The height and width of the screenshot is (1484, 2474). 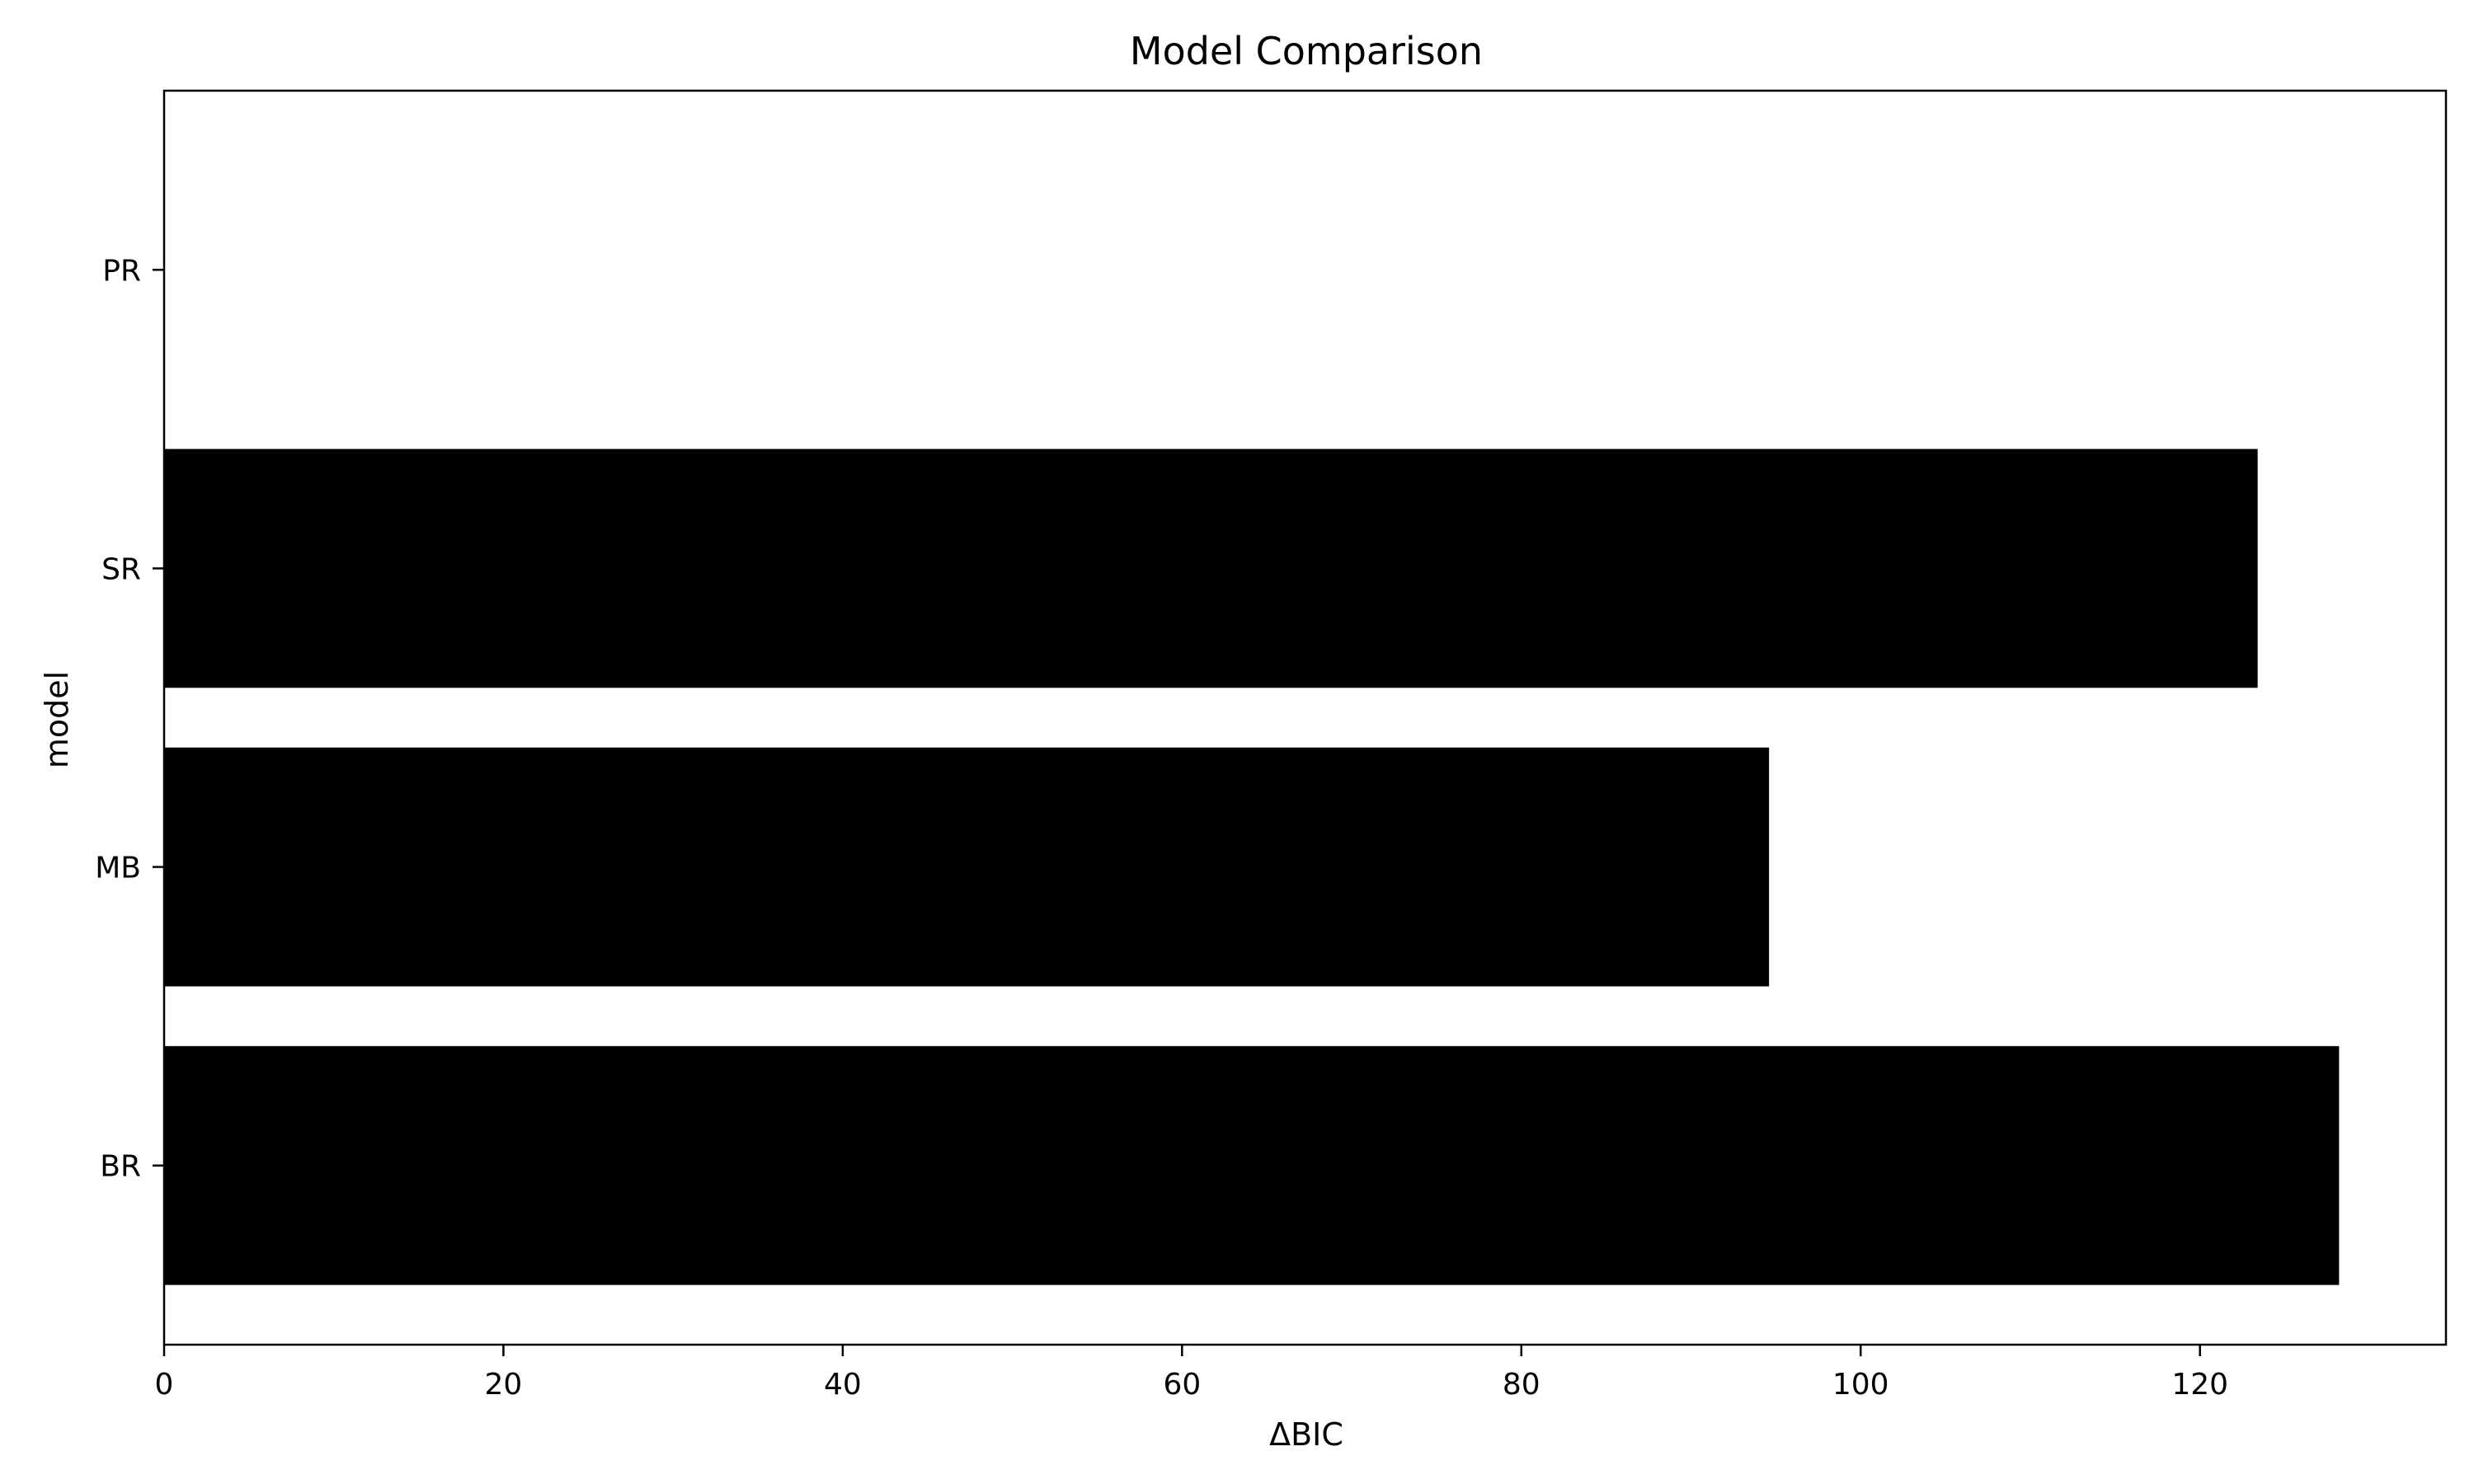 I want to click on x-tick-label: 120, so click(x=2199, y=1385).